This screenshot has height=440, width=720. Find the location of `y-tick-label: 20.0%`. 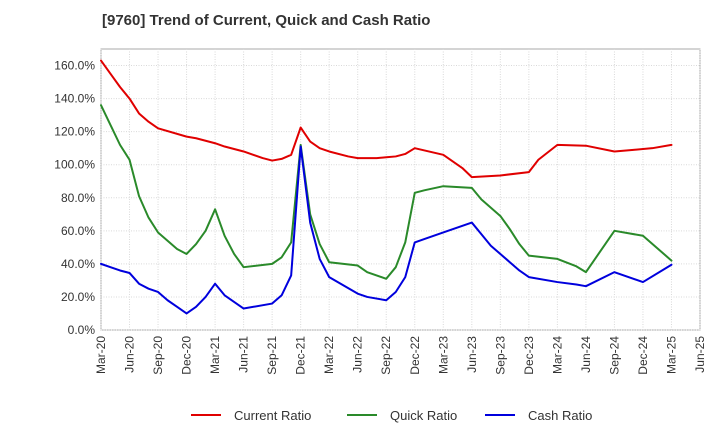

y-tick-label: 20.0% is located at coordinates (78, 297).